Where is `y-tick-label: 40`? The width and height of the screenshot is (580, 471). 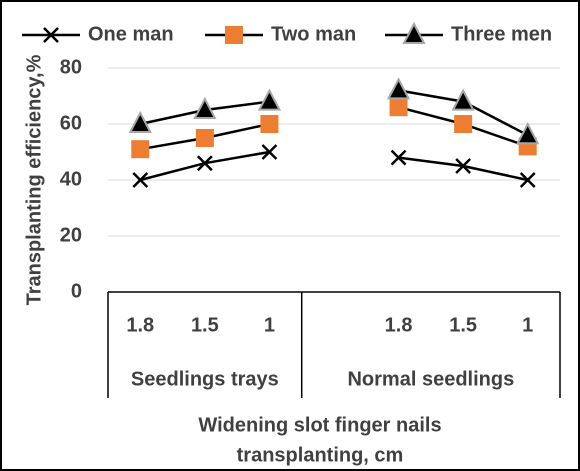
y-tick-label: 40 is located at coordinates (71, 179).